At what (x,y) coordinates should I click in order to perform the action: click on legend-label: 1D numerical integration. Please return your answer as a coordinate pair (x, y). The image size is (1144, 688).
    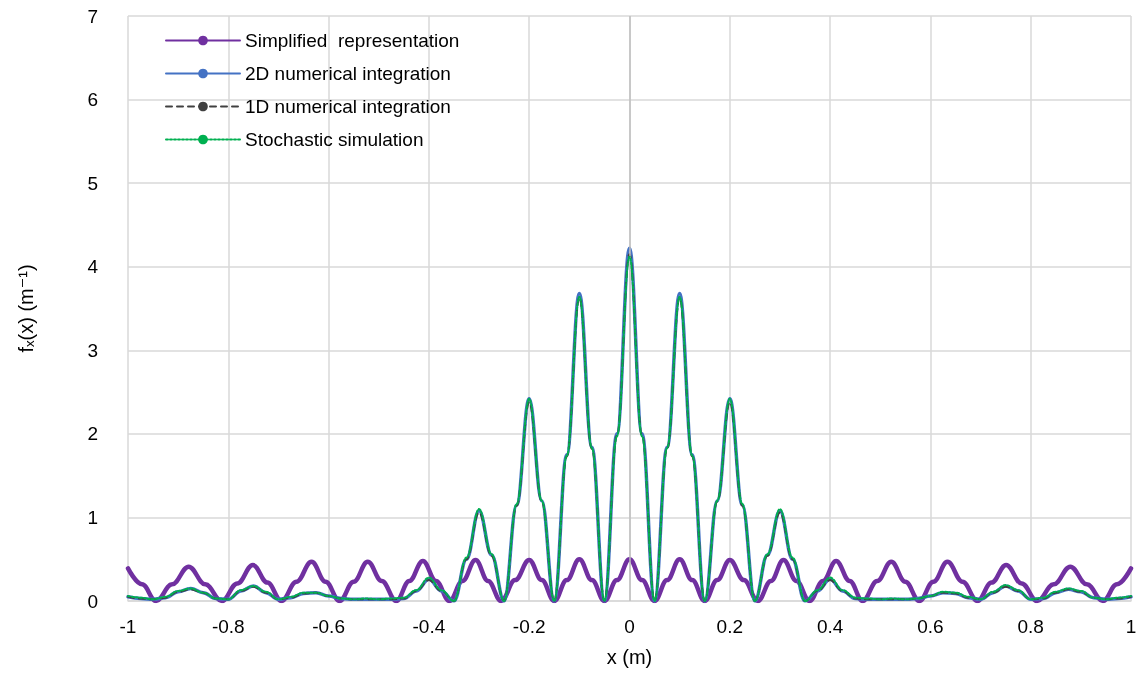
    Looking at the image, I should click on (348, 106).